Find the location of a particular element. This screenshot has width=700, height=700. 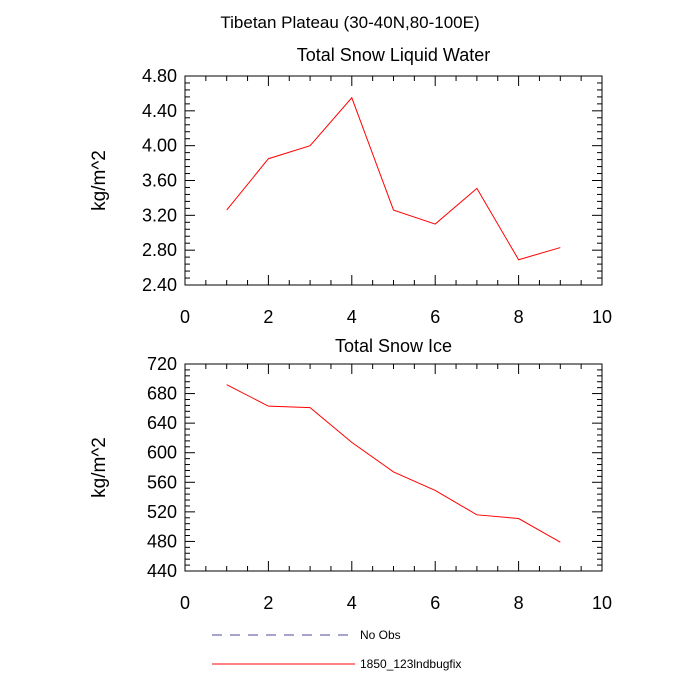

y-tick-label: 440 is located at coordinates (162, 571).